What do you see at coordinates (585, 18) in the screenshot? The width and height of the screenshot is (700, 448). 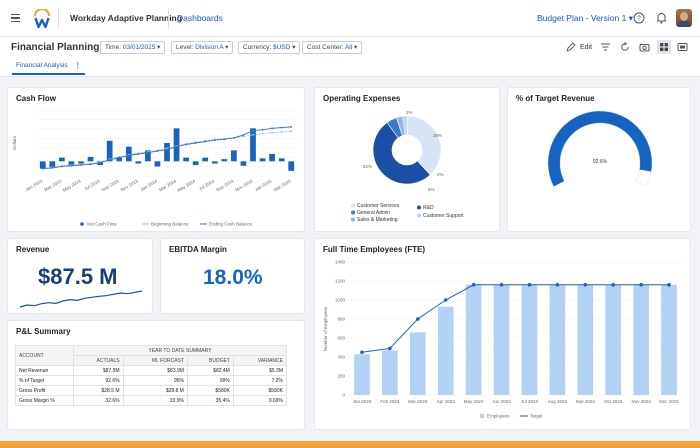 I see `plan-selector: Budget Plan - Version 1 ▾` at bounding box center [585, 18].